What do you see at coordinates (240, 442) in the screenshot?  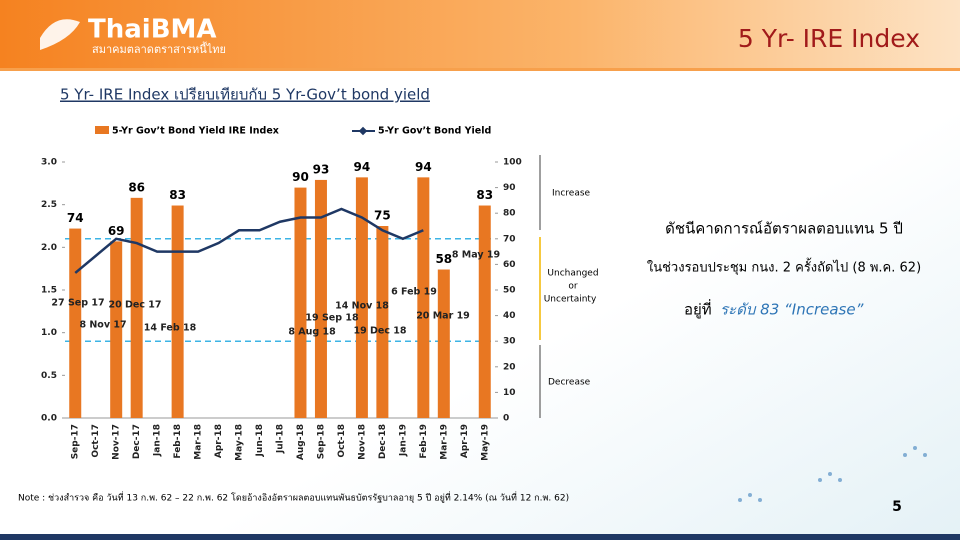 I see `x-tick-label: May-18` at bounding box center [240, 442].